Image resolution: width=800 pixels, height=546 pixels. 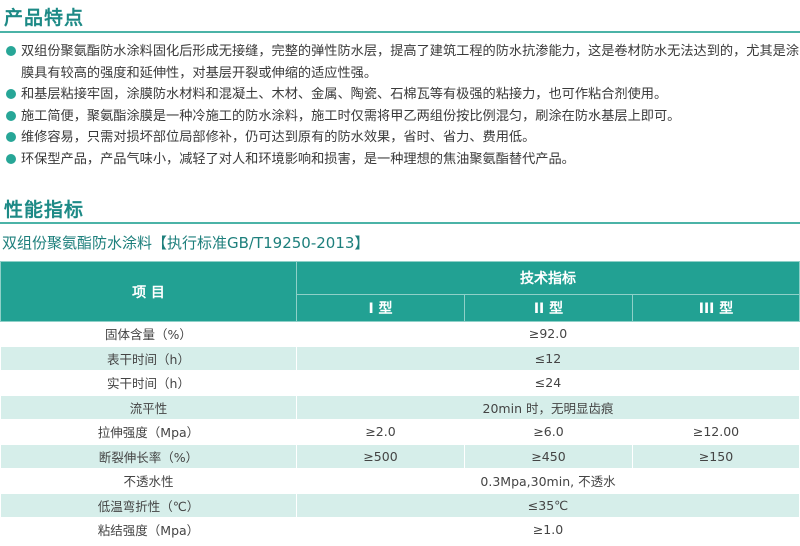 I want to click on value-cell: ≥1.0, so click(x=548, y=530).